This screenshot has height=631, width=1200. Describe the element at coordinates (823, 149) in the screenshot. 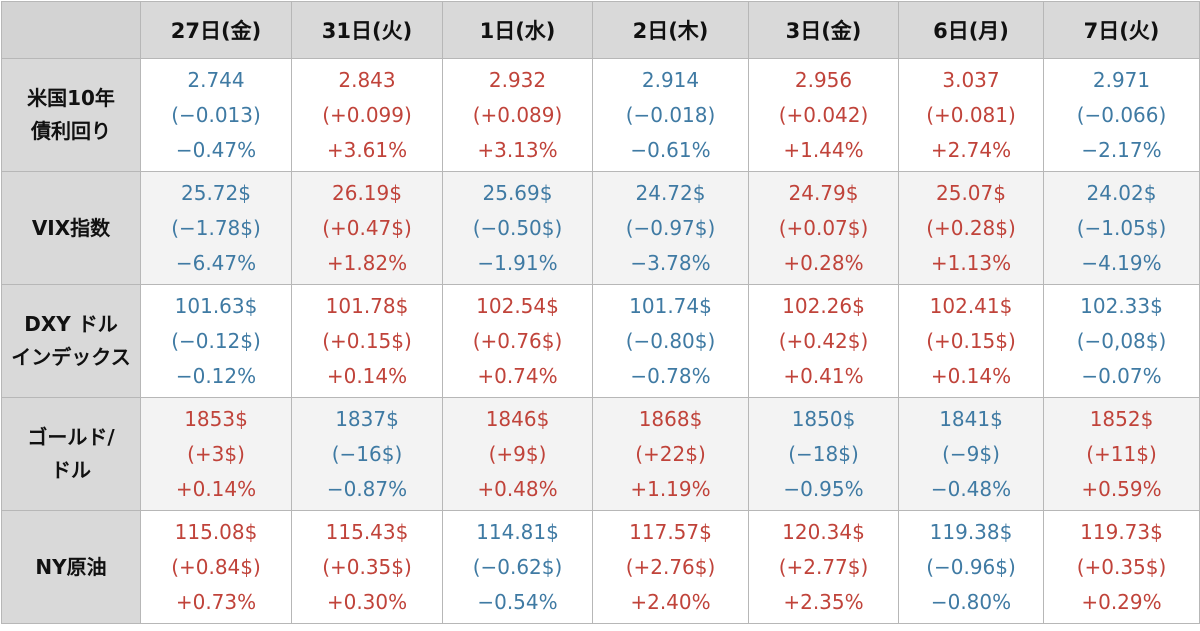

I see `cell-percent: +1.44%` at that location.